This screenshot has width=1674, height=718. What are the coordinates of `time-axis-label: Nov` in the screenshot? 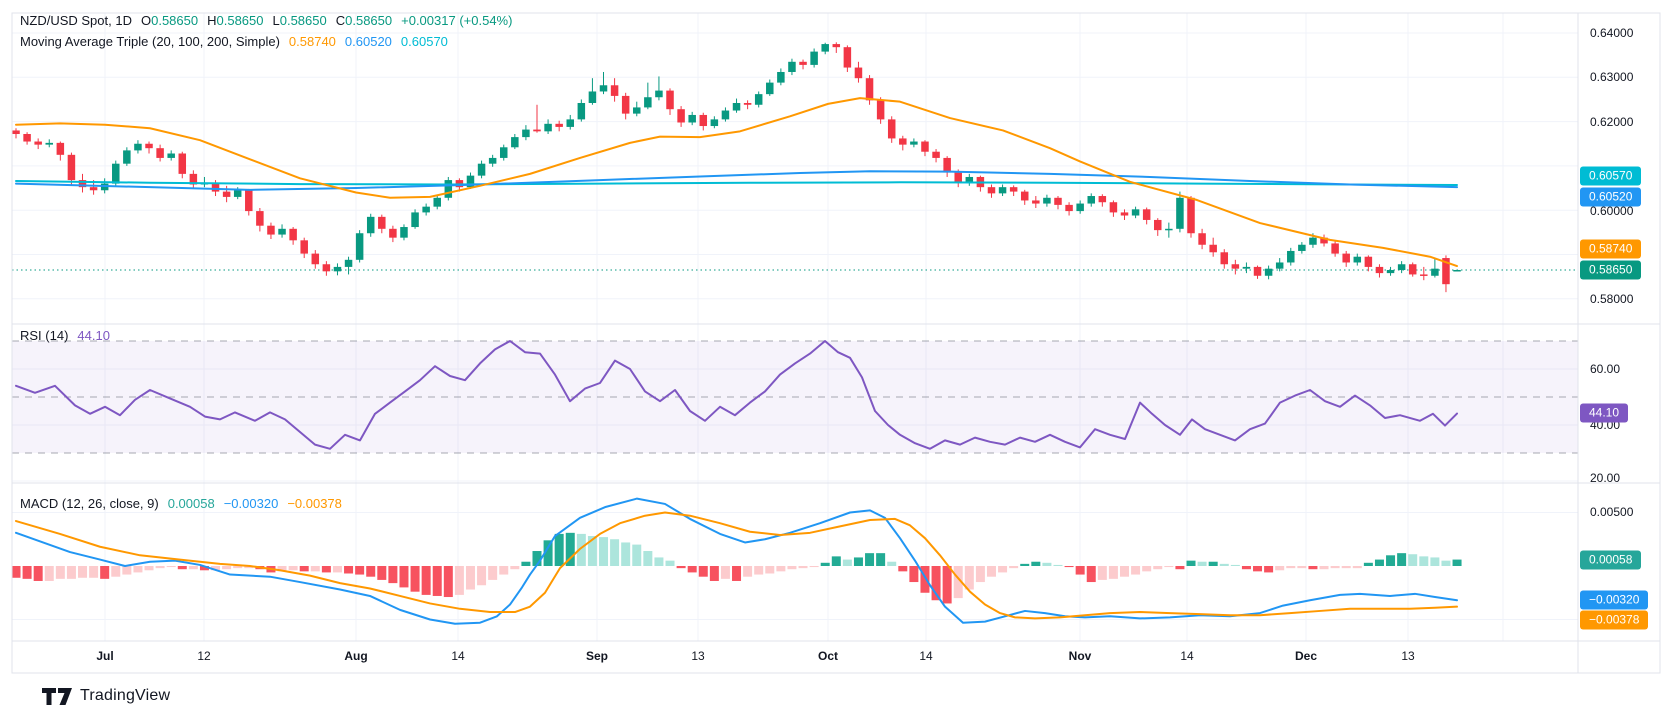 It's located at (1080, 656).